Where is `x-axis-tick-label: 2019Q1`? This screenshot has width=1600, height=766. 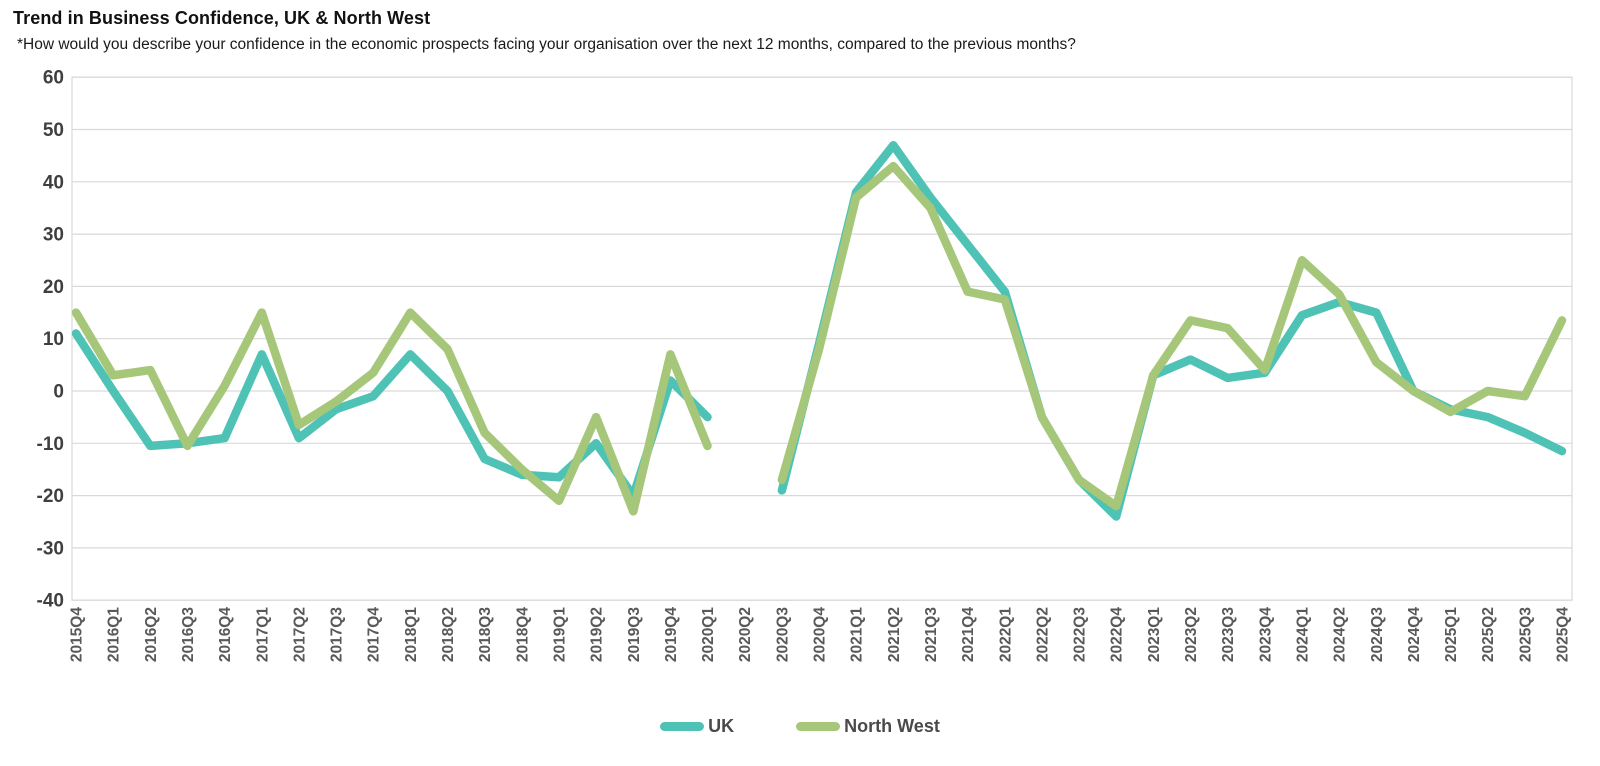
x-axis-tick-label: 2019Q1 is located at coordinates (559, 635).